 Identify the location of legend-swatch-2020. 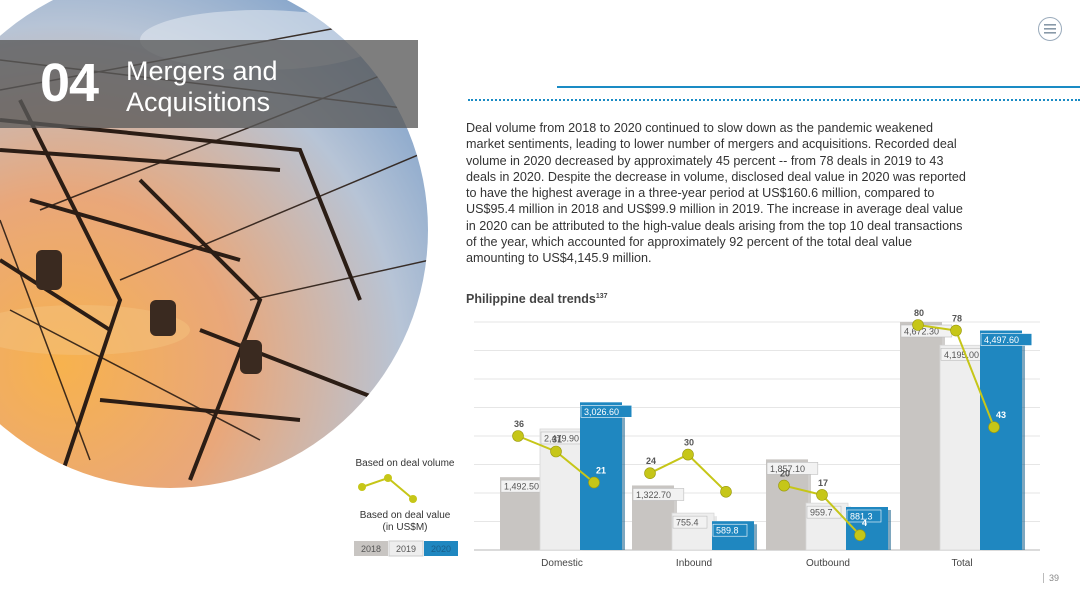
(441, 548).